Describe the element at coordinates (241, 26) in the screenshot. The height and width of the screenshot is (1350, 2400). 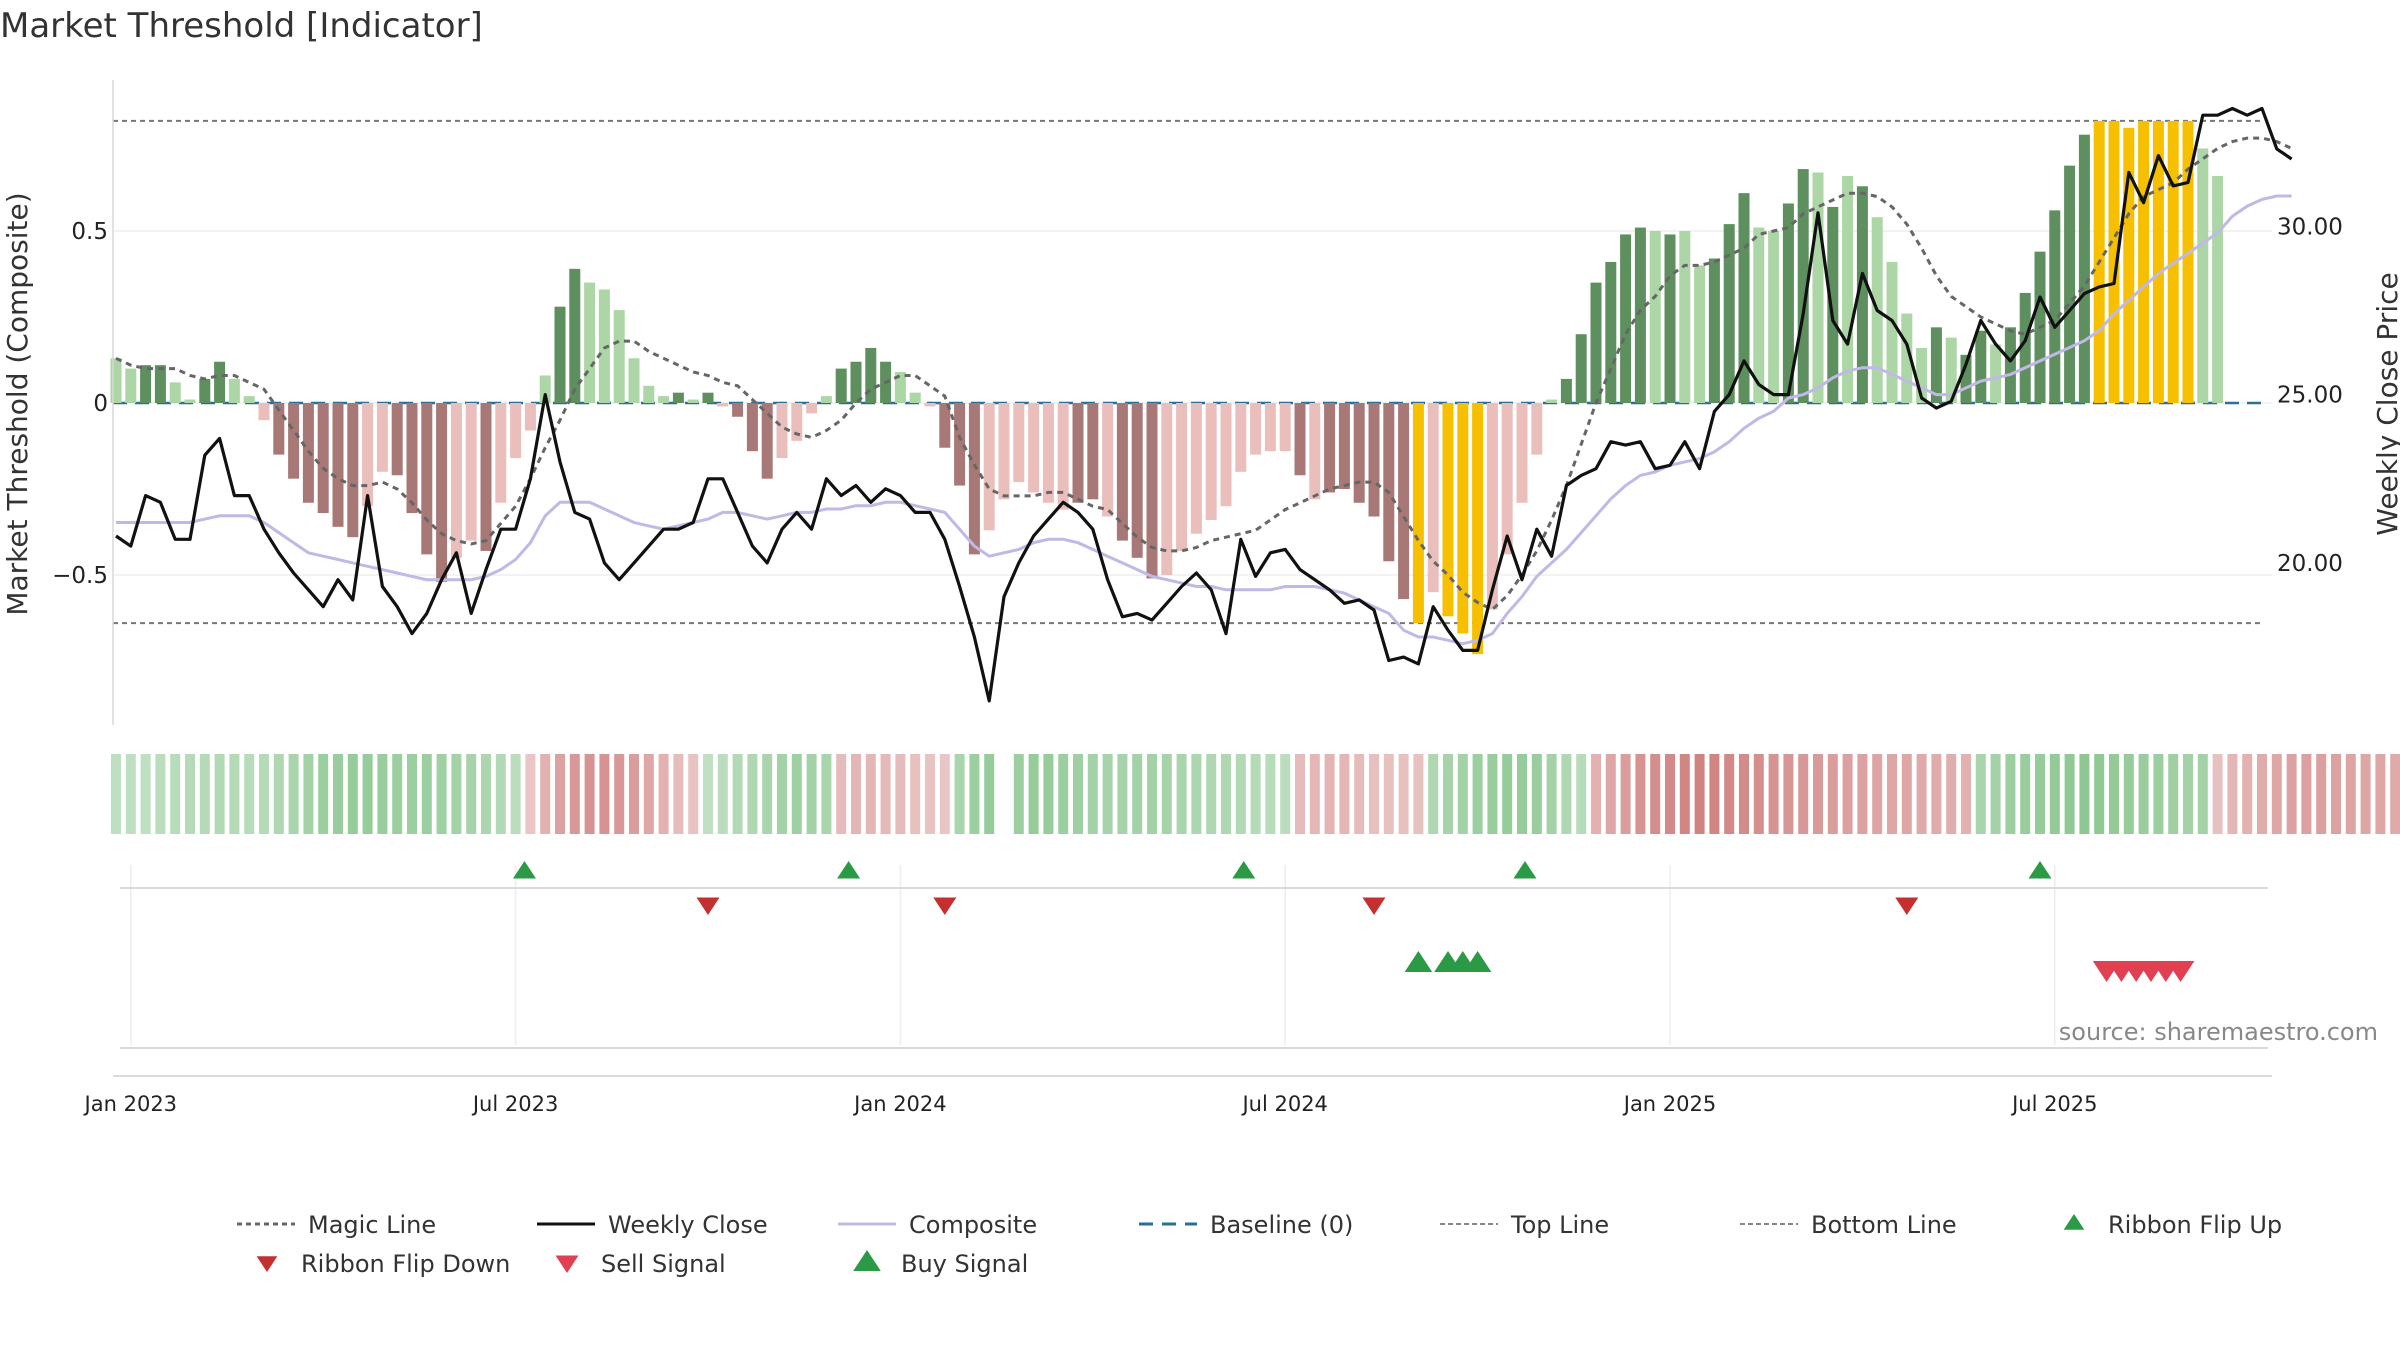
I see `chart-title: Market Threshold [Indicator]` at that location.